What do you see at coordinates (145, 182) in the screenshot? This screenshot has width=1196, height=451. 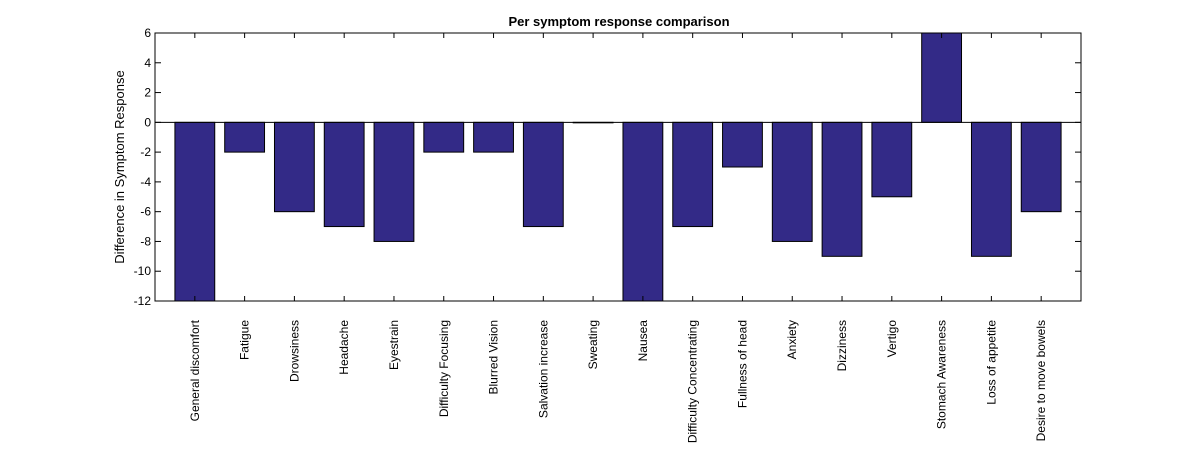 I see `y-tick-label-5: -4` at bounding box center [145, 182].